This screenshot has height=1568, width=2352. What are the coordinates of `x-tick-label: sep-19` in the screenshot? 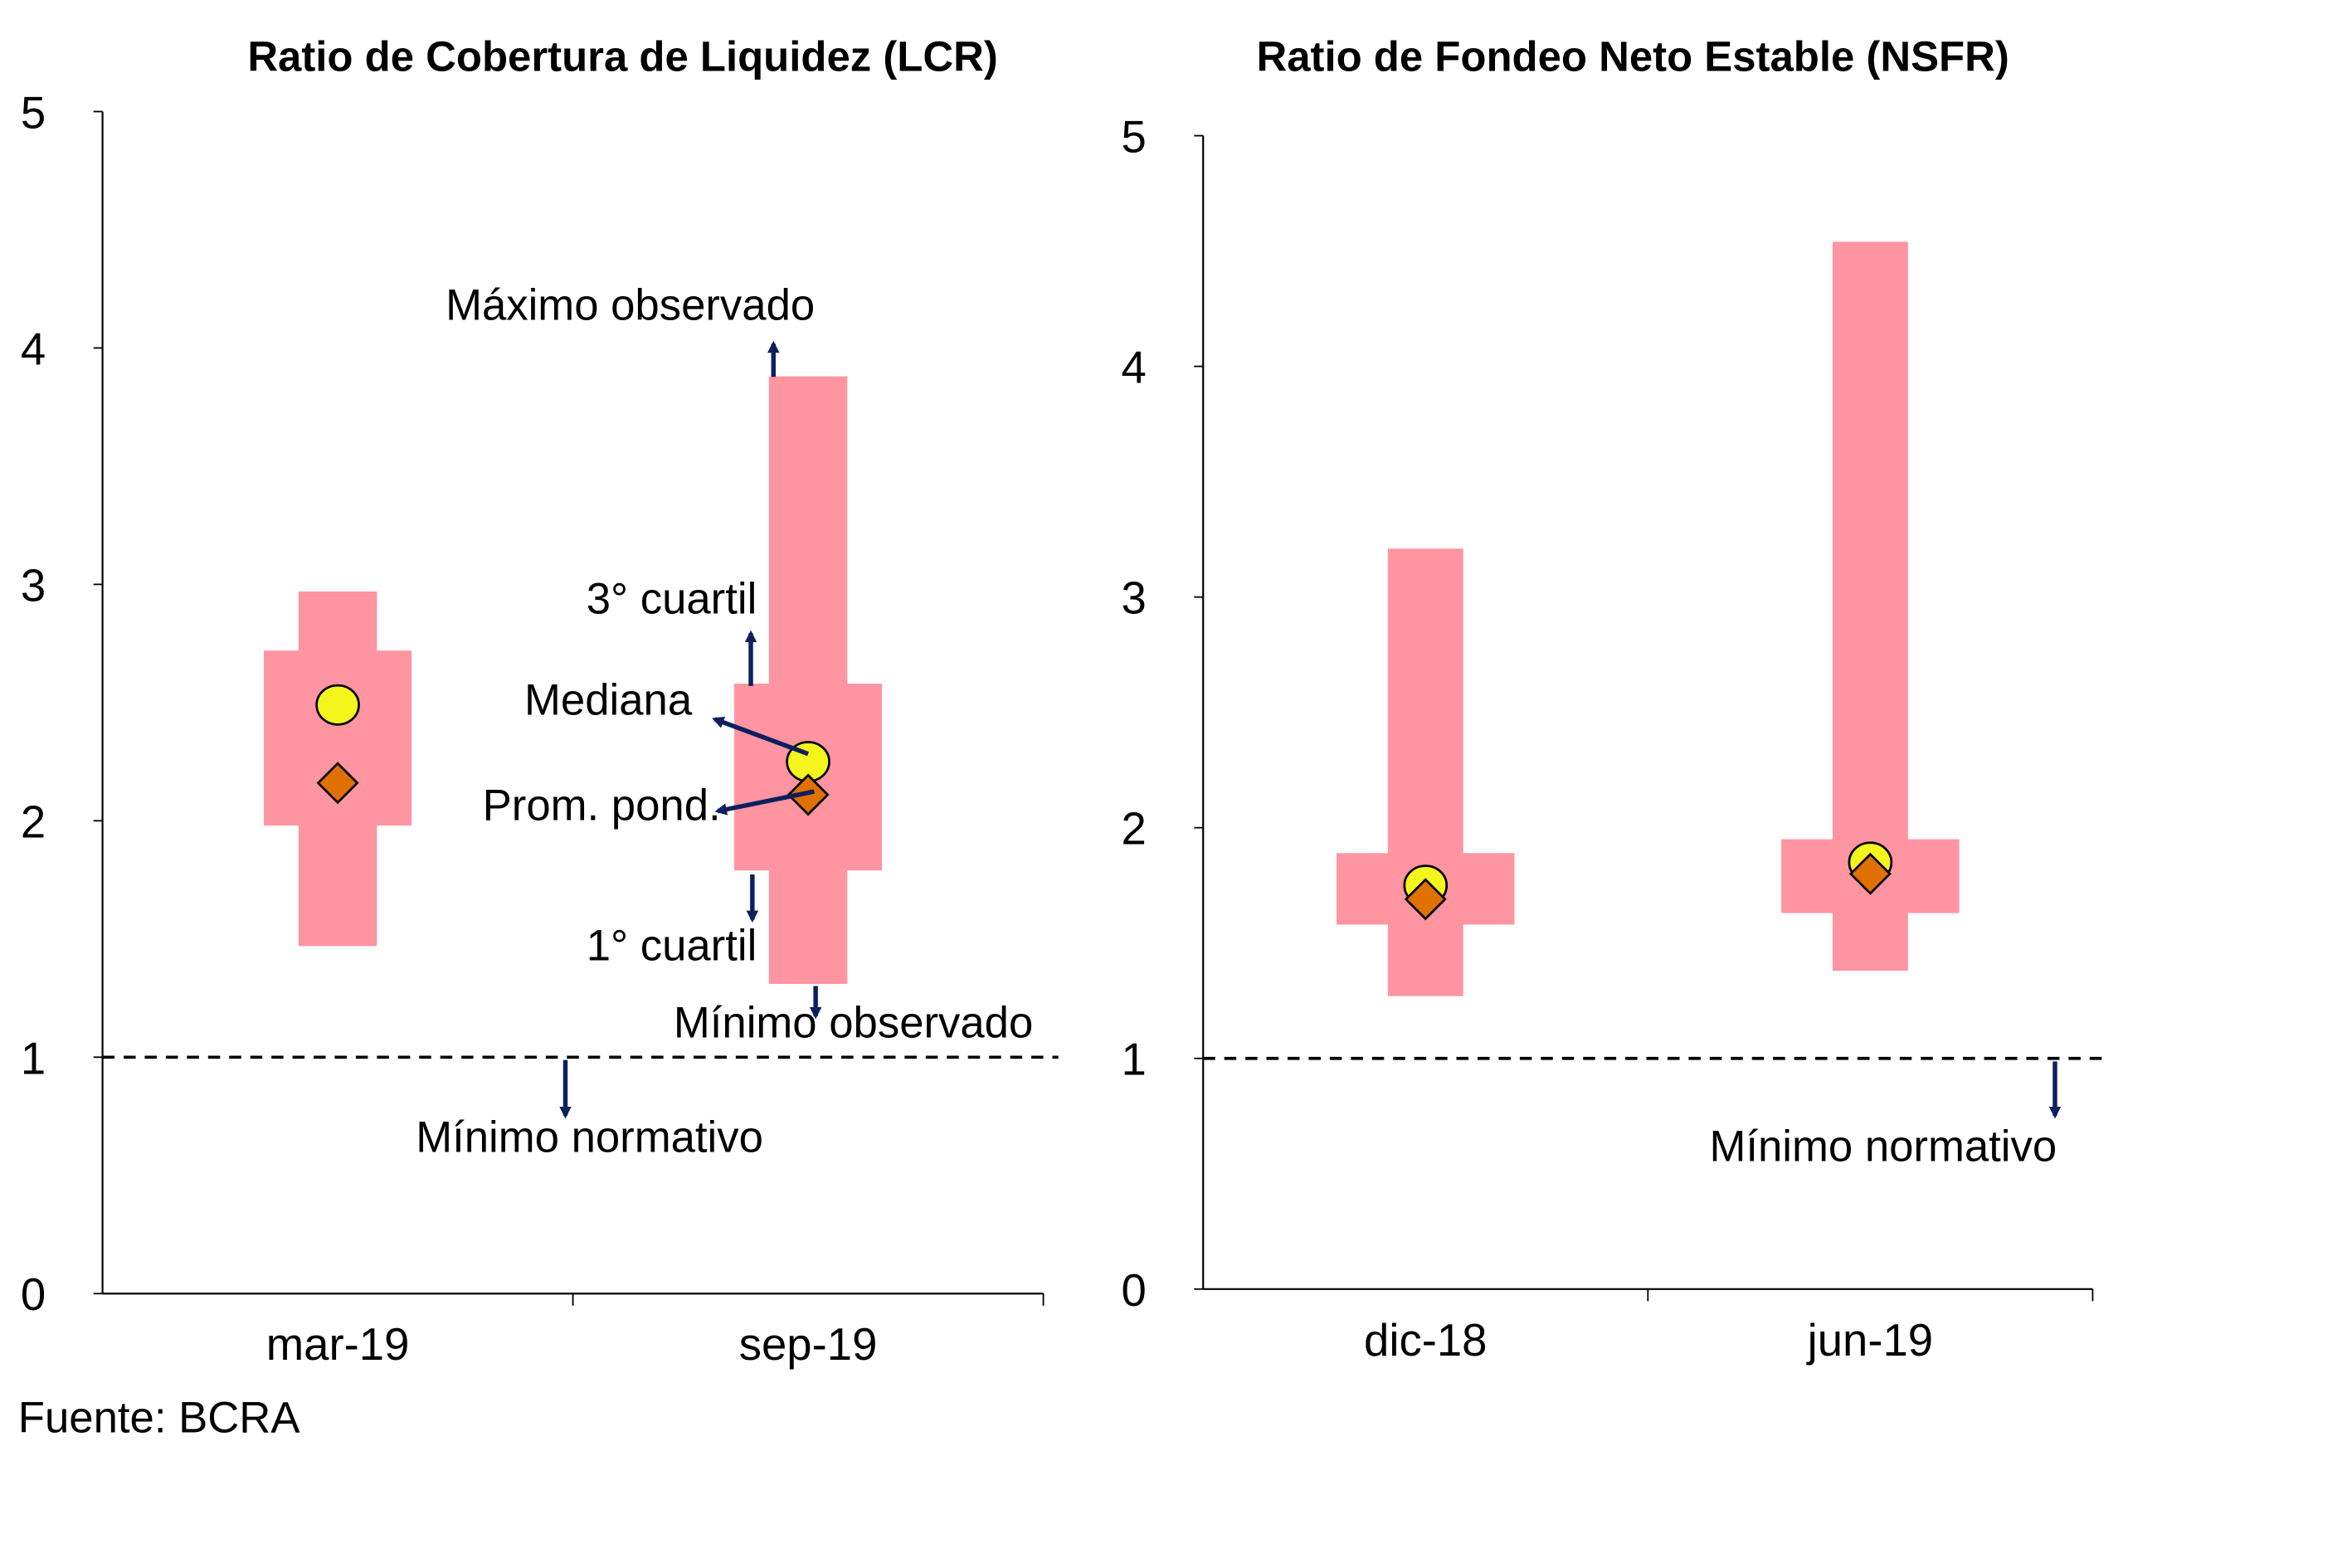 It's located at (808, 1344).